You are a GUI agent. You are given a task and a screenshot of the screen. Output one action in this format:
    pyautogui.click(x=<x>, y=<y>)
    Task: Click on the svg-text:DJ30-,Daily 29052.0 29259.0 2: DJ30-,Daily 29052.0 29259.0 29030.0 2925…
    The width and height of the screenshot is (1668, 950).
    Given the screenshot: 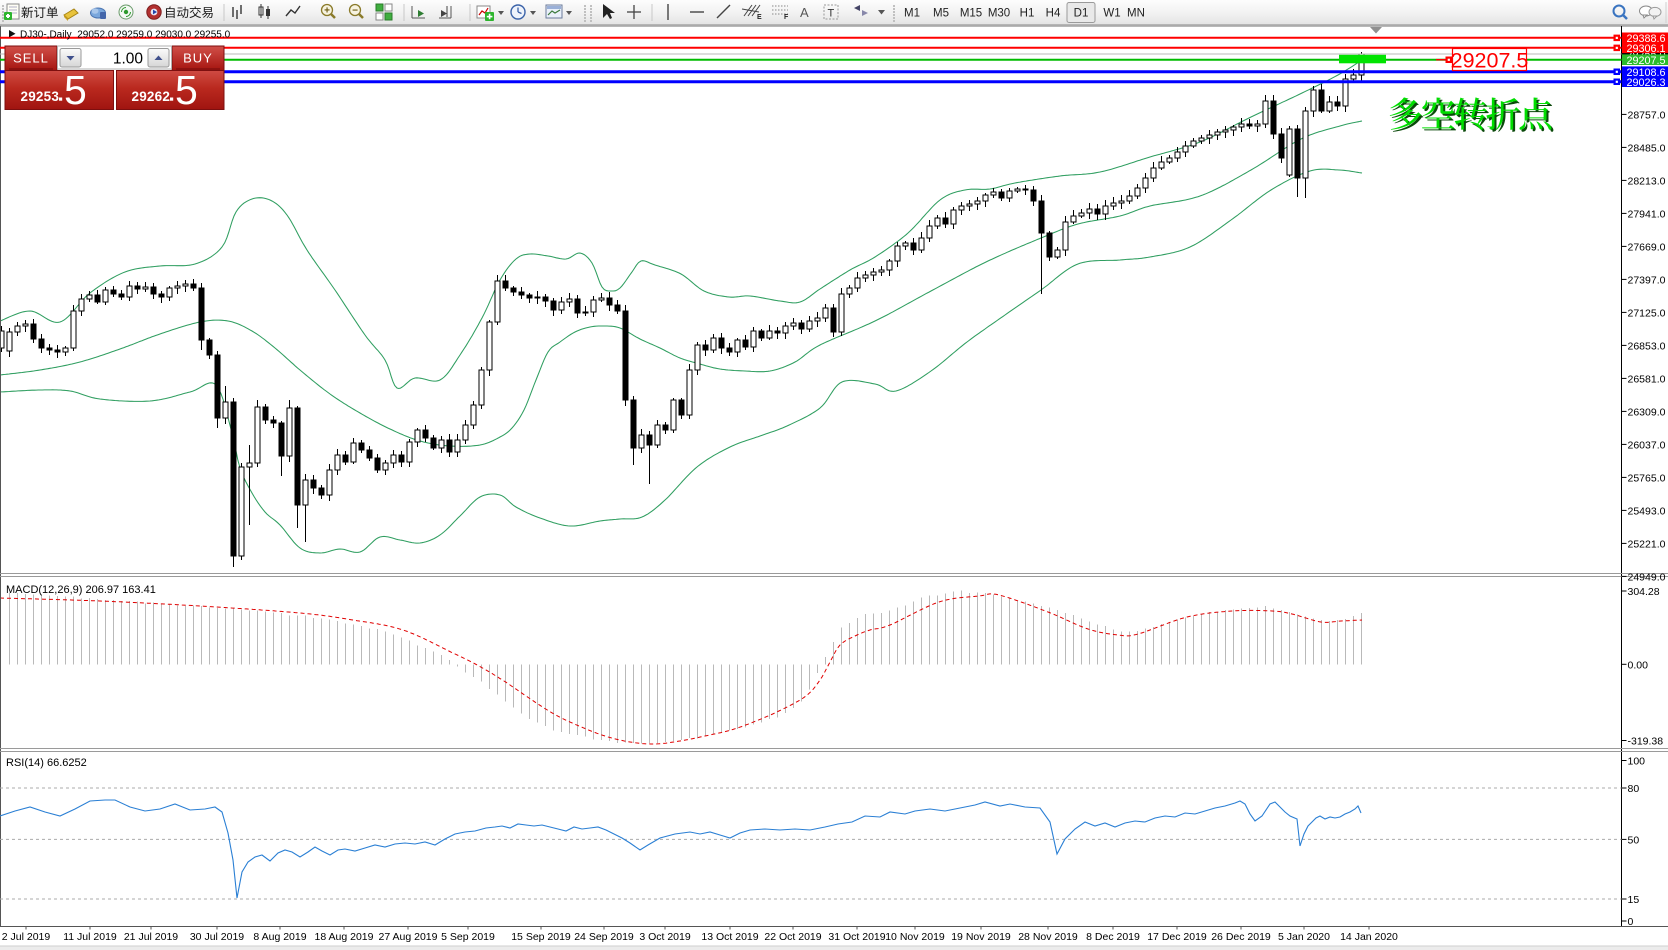 What is the action you would take?
    pyautogui.click(x=125, y=35)
    